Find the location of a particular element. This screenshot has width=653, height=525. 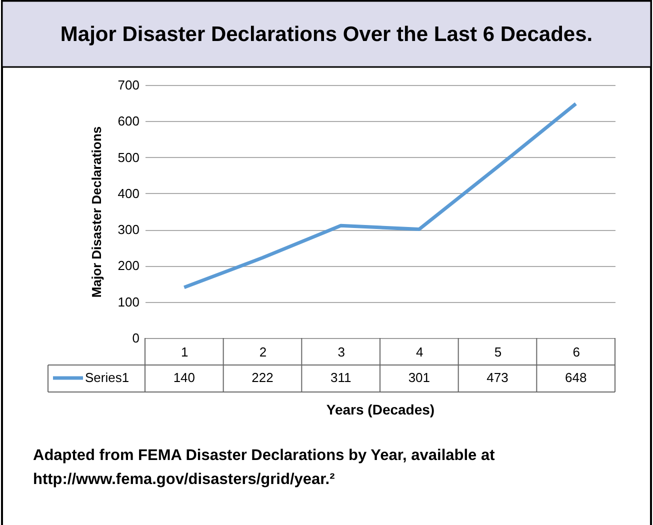

x-axis-title: Years (Decades) is located at coordinates (380, 410).